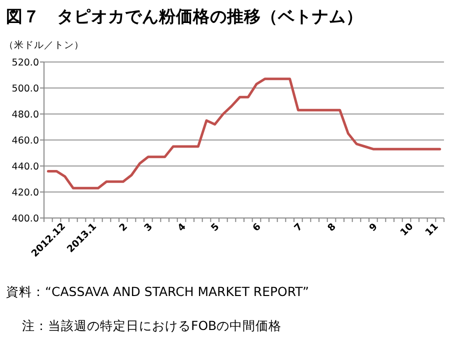 This screenshot has height=349, width=450. Describe the element at coordinates (407, 229) in the screenshot. I see `x-tick-label: 10` at that location.